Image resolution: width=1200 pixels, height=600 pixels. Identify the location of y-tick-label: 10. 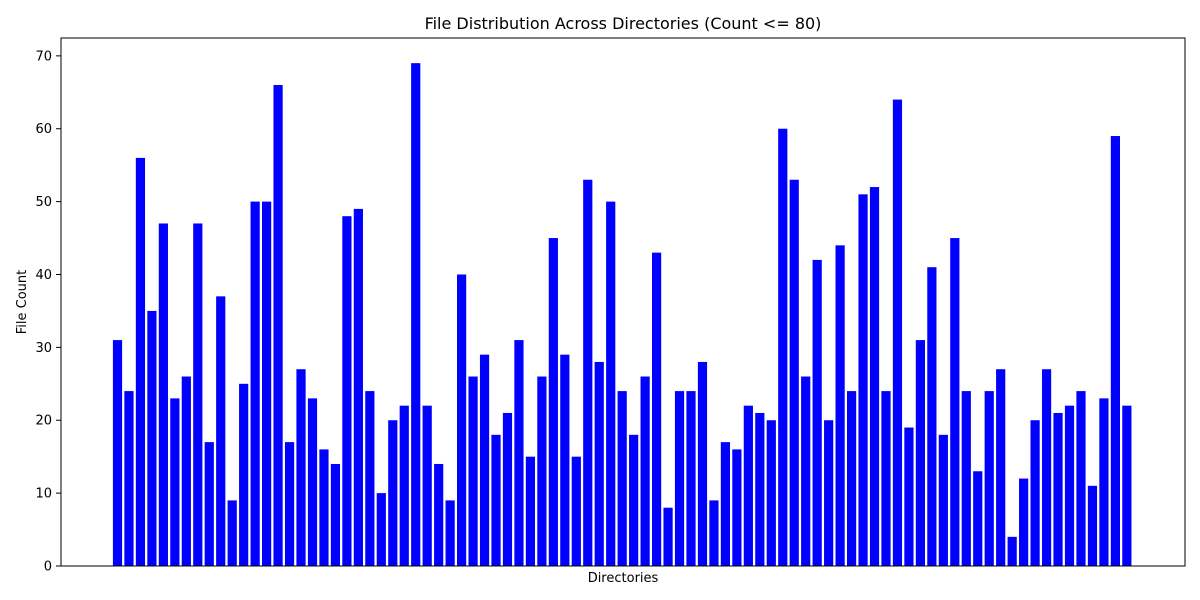
(43, 494).